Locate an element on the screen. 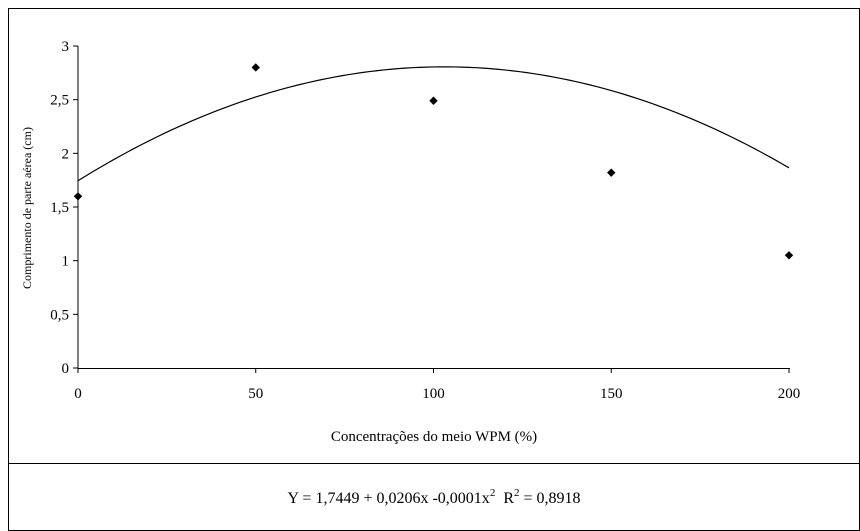 The width and height of the screenshot is (860, 531). x-tick-label: 150 is located at coordinates (611, 394).